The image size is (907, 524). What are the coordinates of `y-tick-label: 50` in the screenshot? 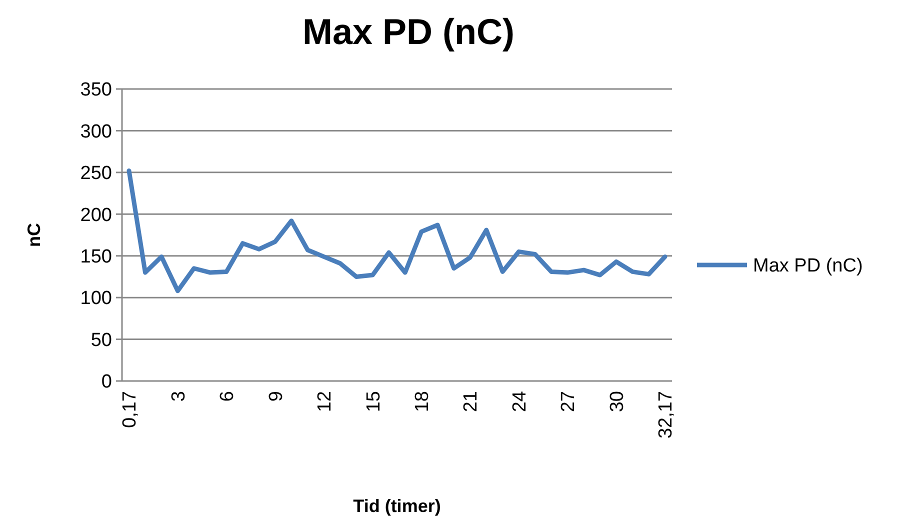 It's located at (101, 340).